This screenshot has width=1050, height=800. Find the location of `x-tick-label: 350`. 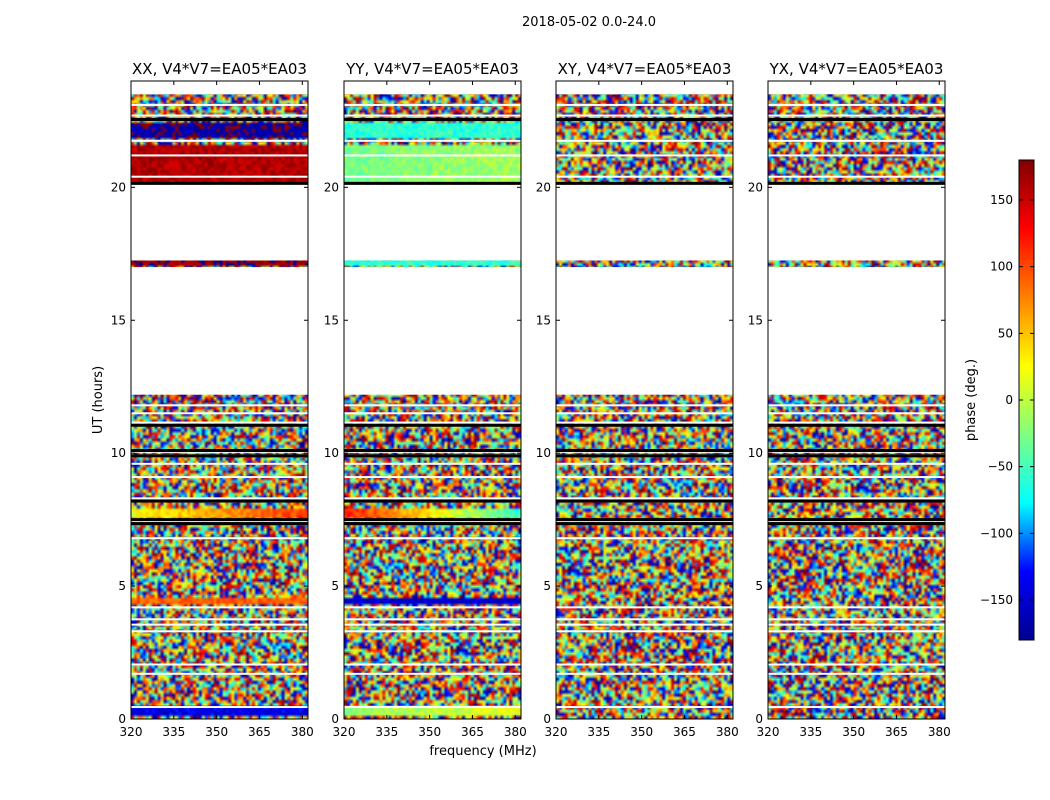

x-tick-label: 350 is located at coordinates (641, 732).